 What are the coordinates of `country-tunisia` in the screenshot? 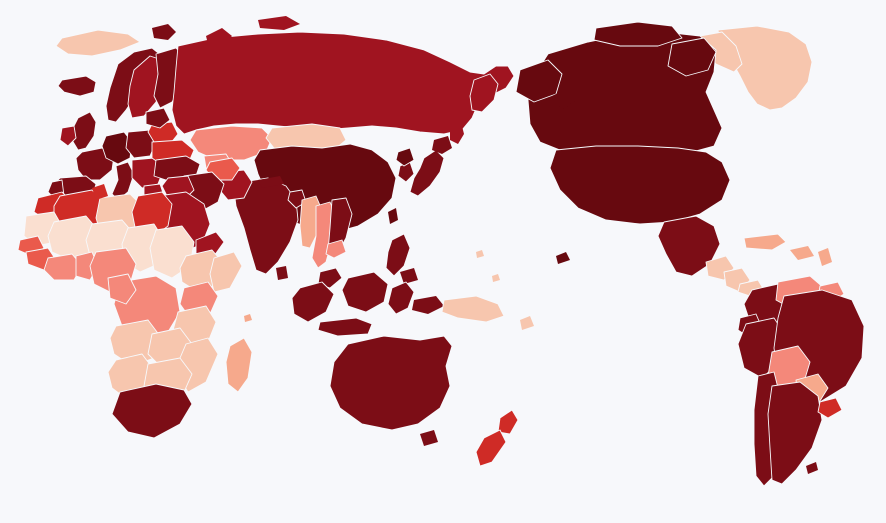 It's located at (100, 192).